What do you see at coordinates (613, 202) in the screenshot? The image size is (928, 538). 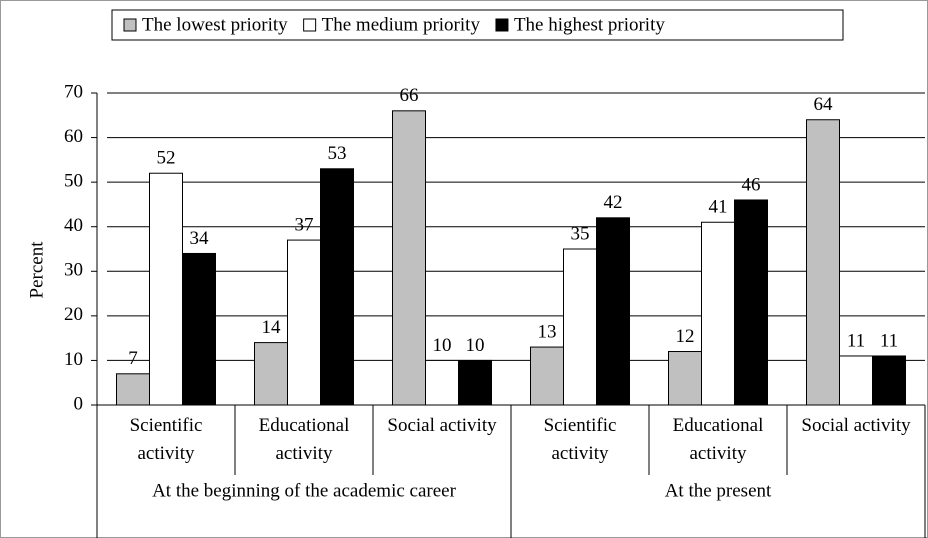 I see `data-label: 42` at bounding box center [613, 202].